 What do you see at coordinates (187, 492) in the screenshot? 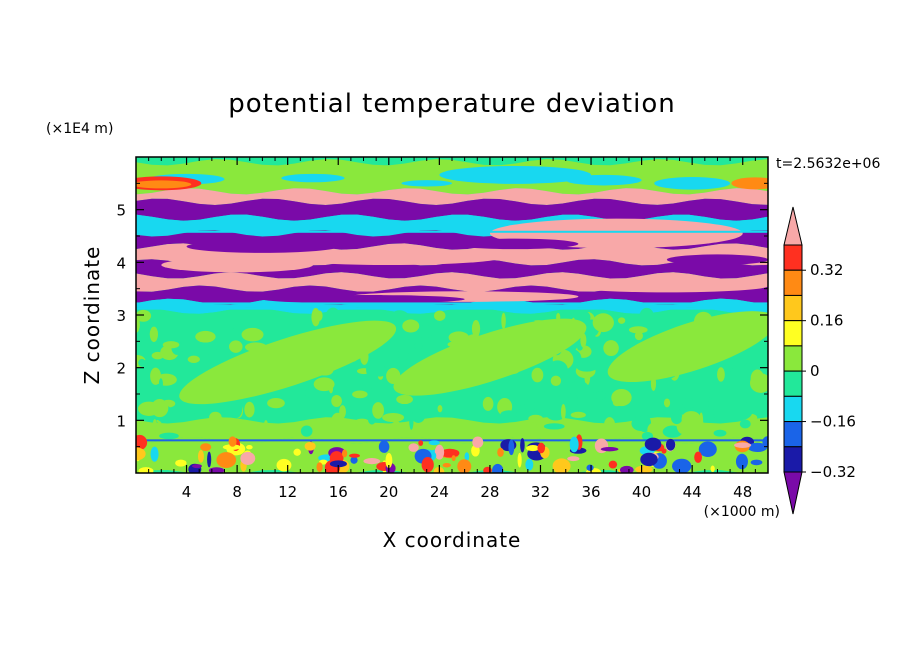
I see `x-tick-label: 4` at bounding box center [187, 492].